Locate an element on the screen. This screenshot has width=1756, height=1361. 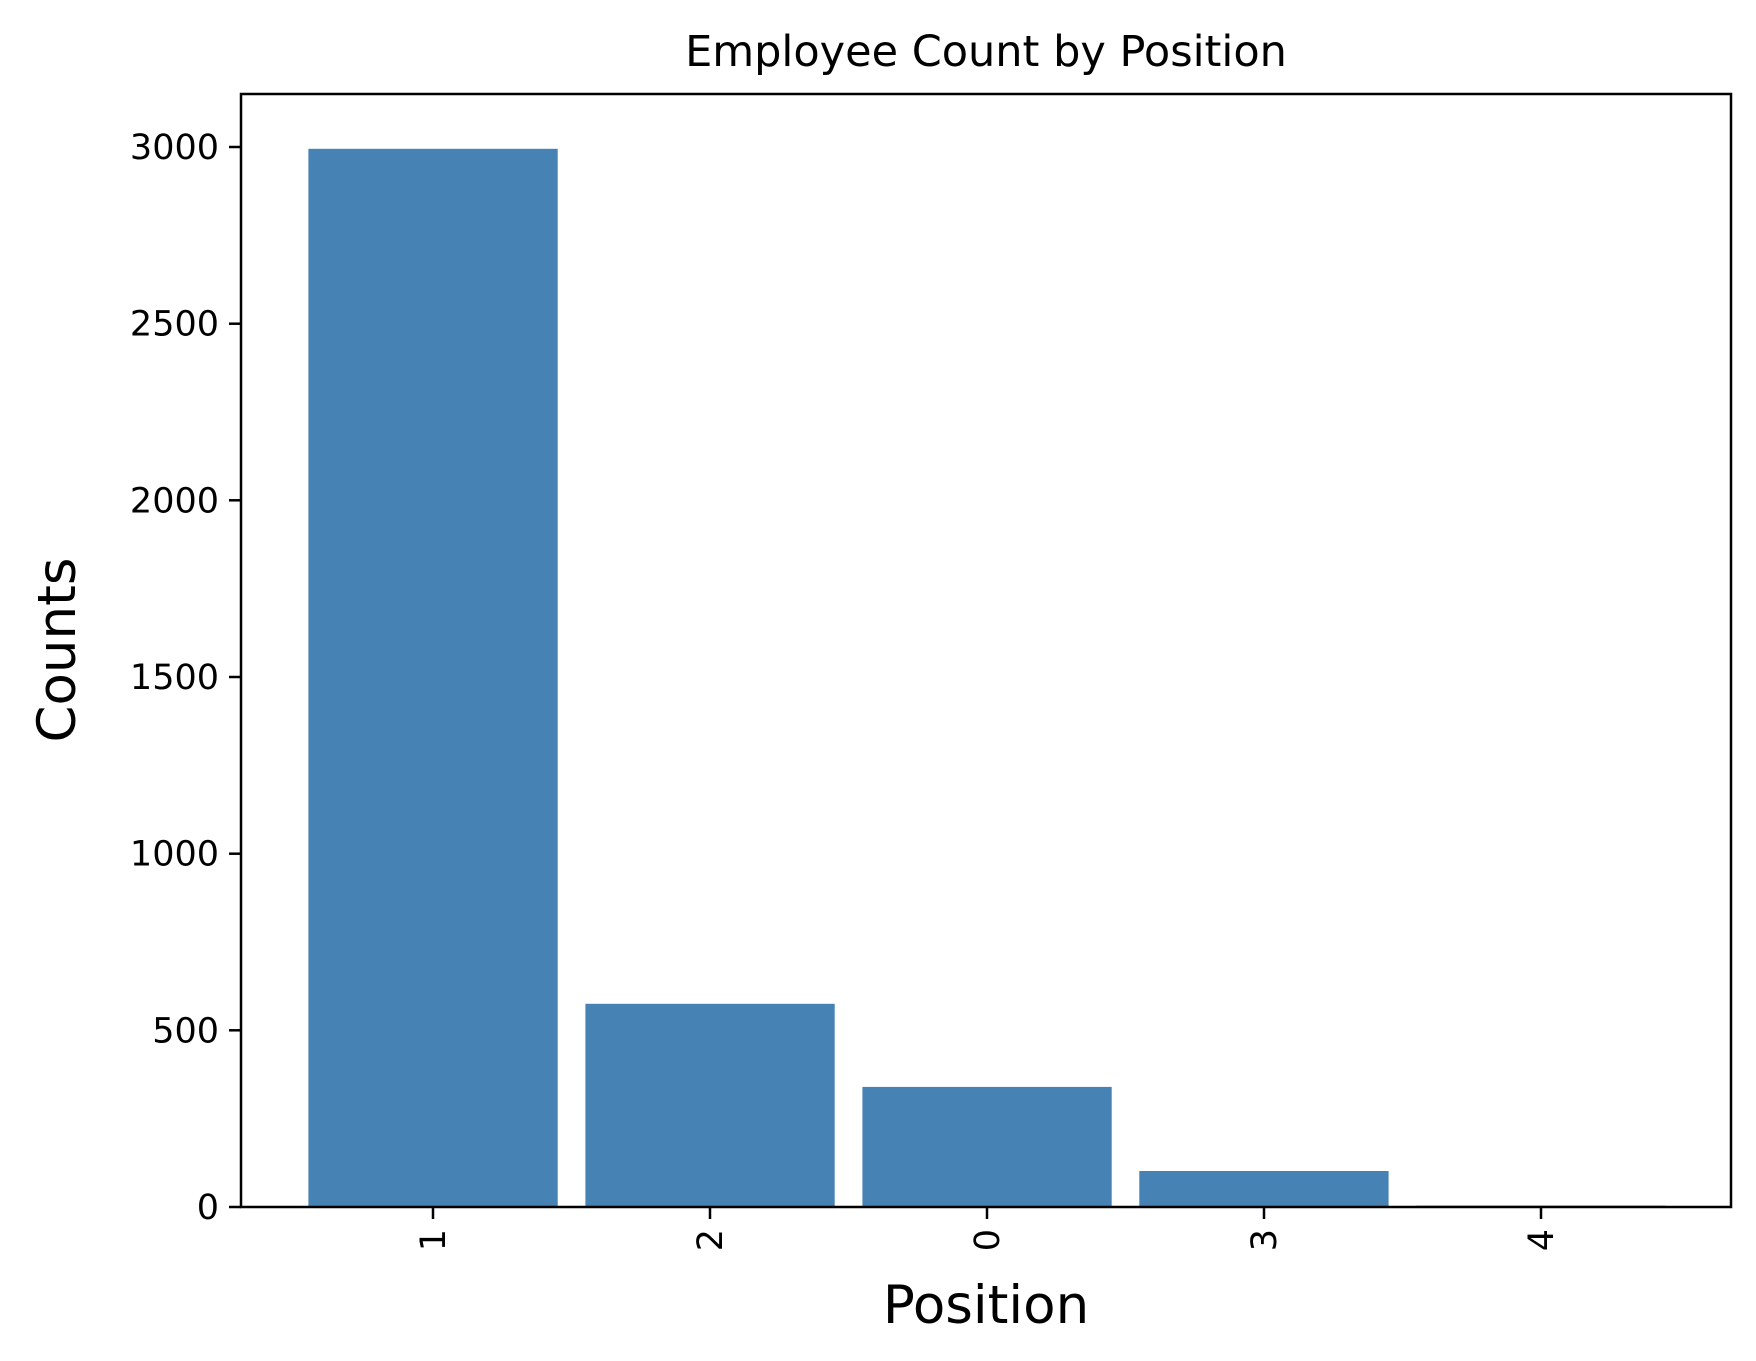
y-tick-label-1000: 1000 is located at coordinates (174, 855).